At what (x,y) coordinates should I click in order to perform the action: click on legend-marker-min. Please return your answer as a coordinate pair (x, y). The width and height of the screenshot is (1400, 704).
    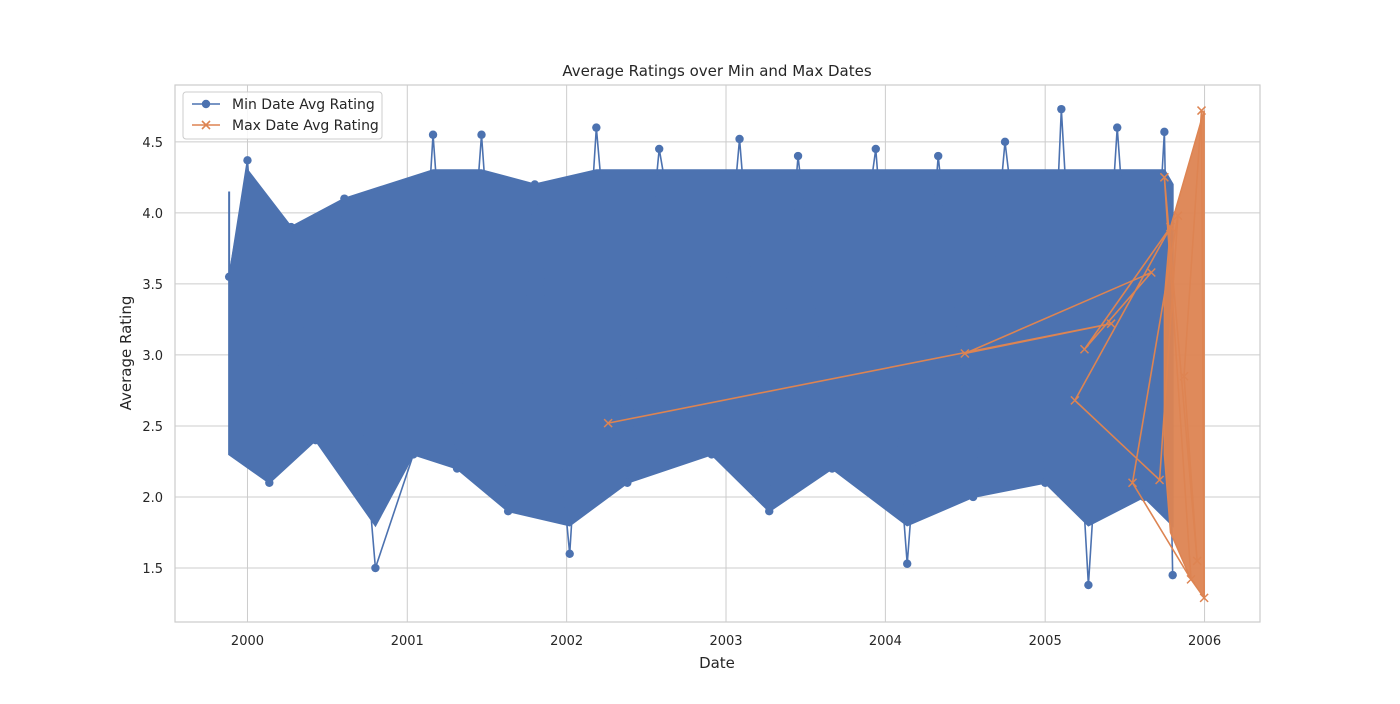
    Looking at the image, I should click on (206, 104).